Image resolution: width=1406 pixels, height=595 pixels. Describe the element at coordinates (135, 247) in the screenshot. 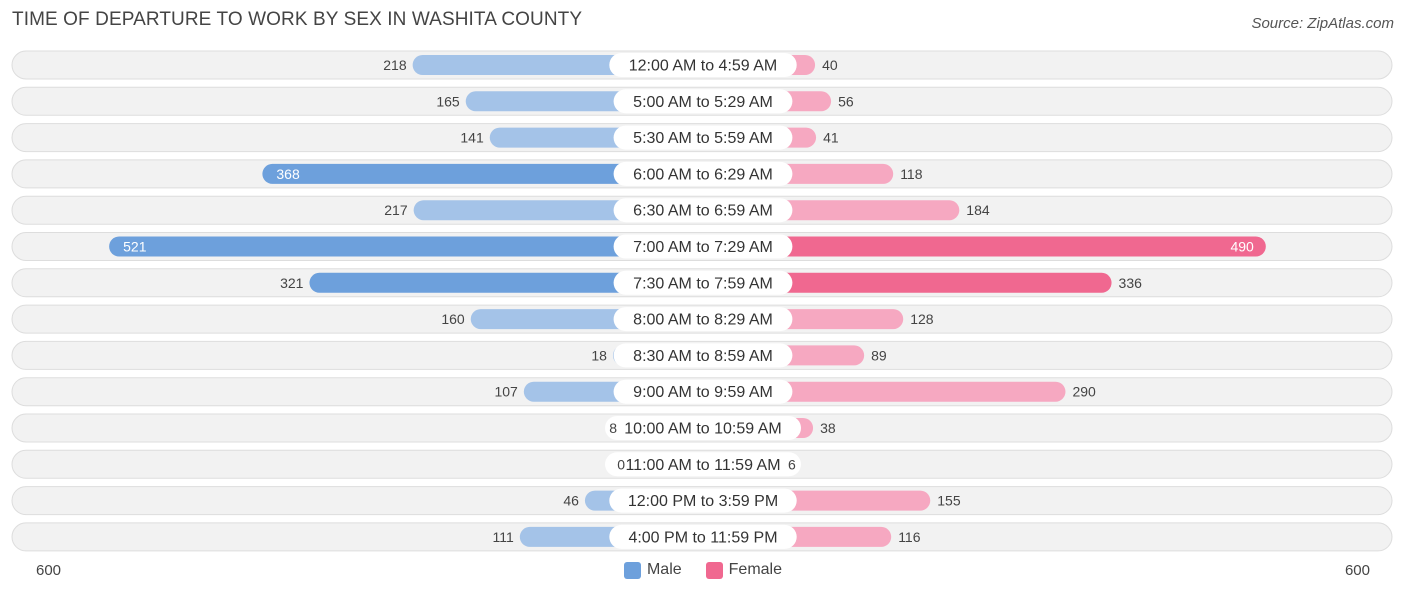

I see `value-label-male: 521` at that location.